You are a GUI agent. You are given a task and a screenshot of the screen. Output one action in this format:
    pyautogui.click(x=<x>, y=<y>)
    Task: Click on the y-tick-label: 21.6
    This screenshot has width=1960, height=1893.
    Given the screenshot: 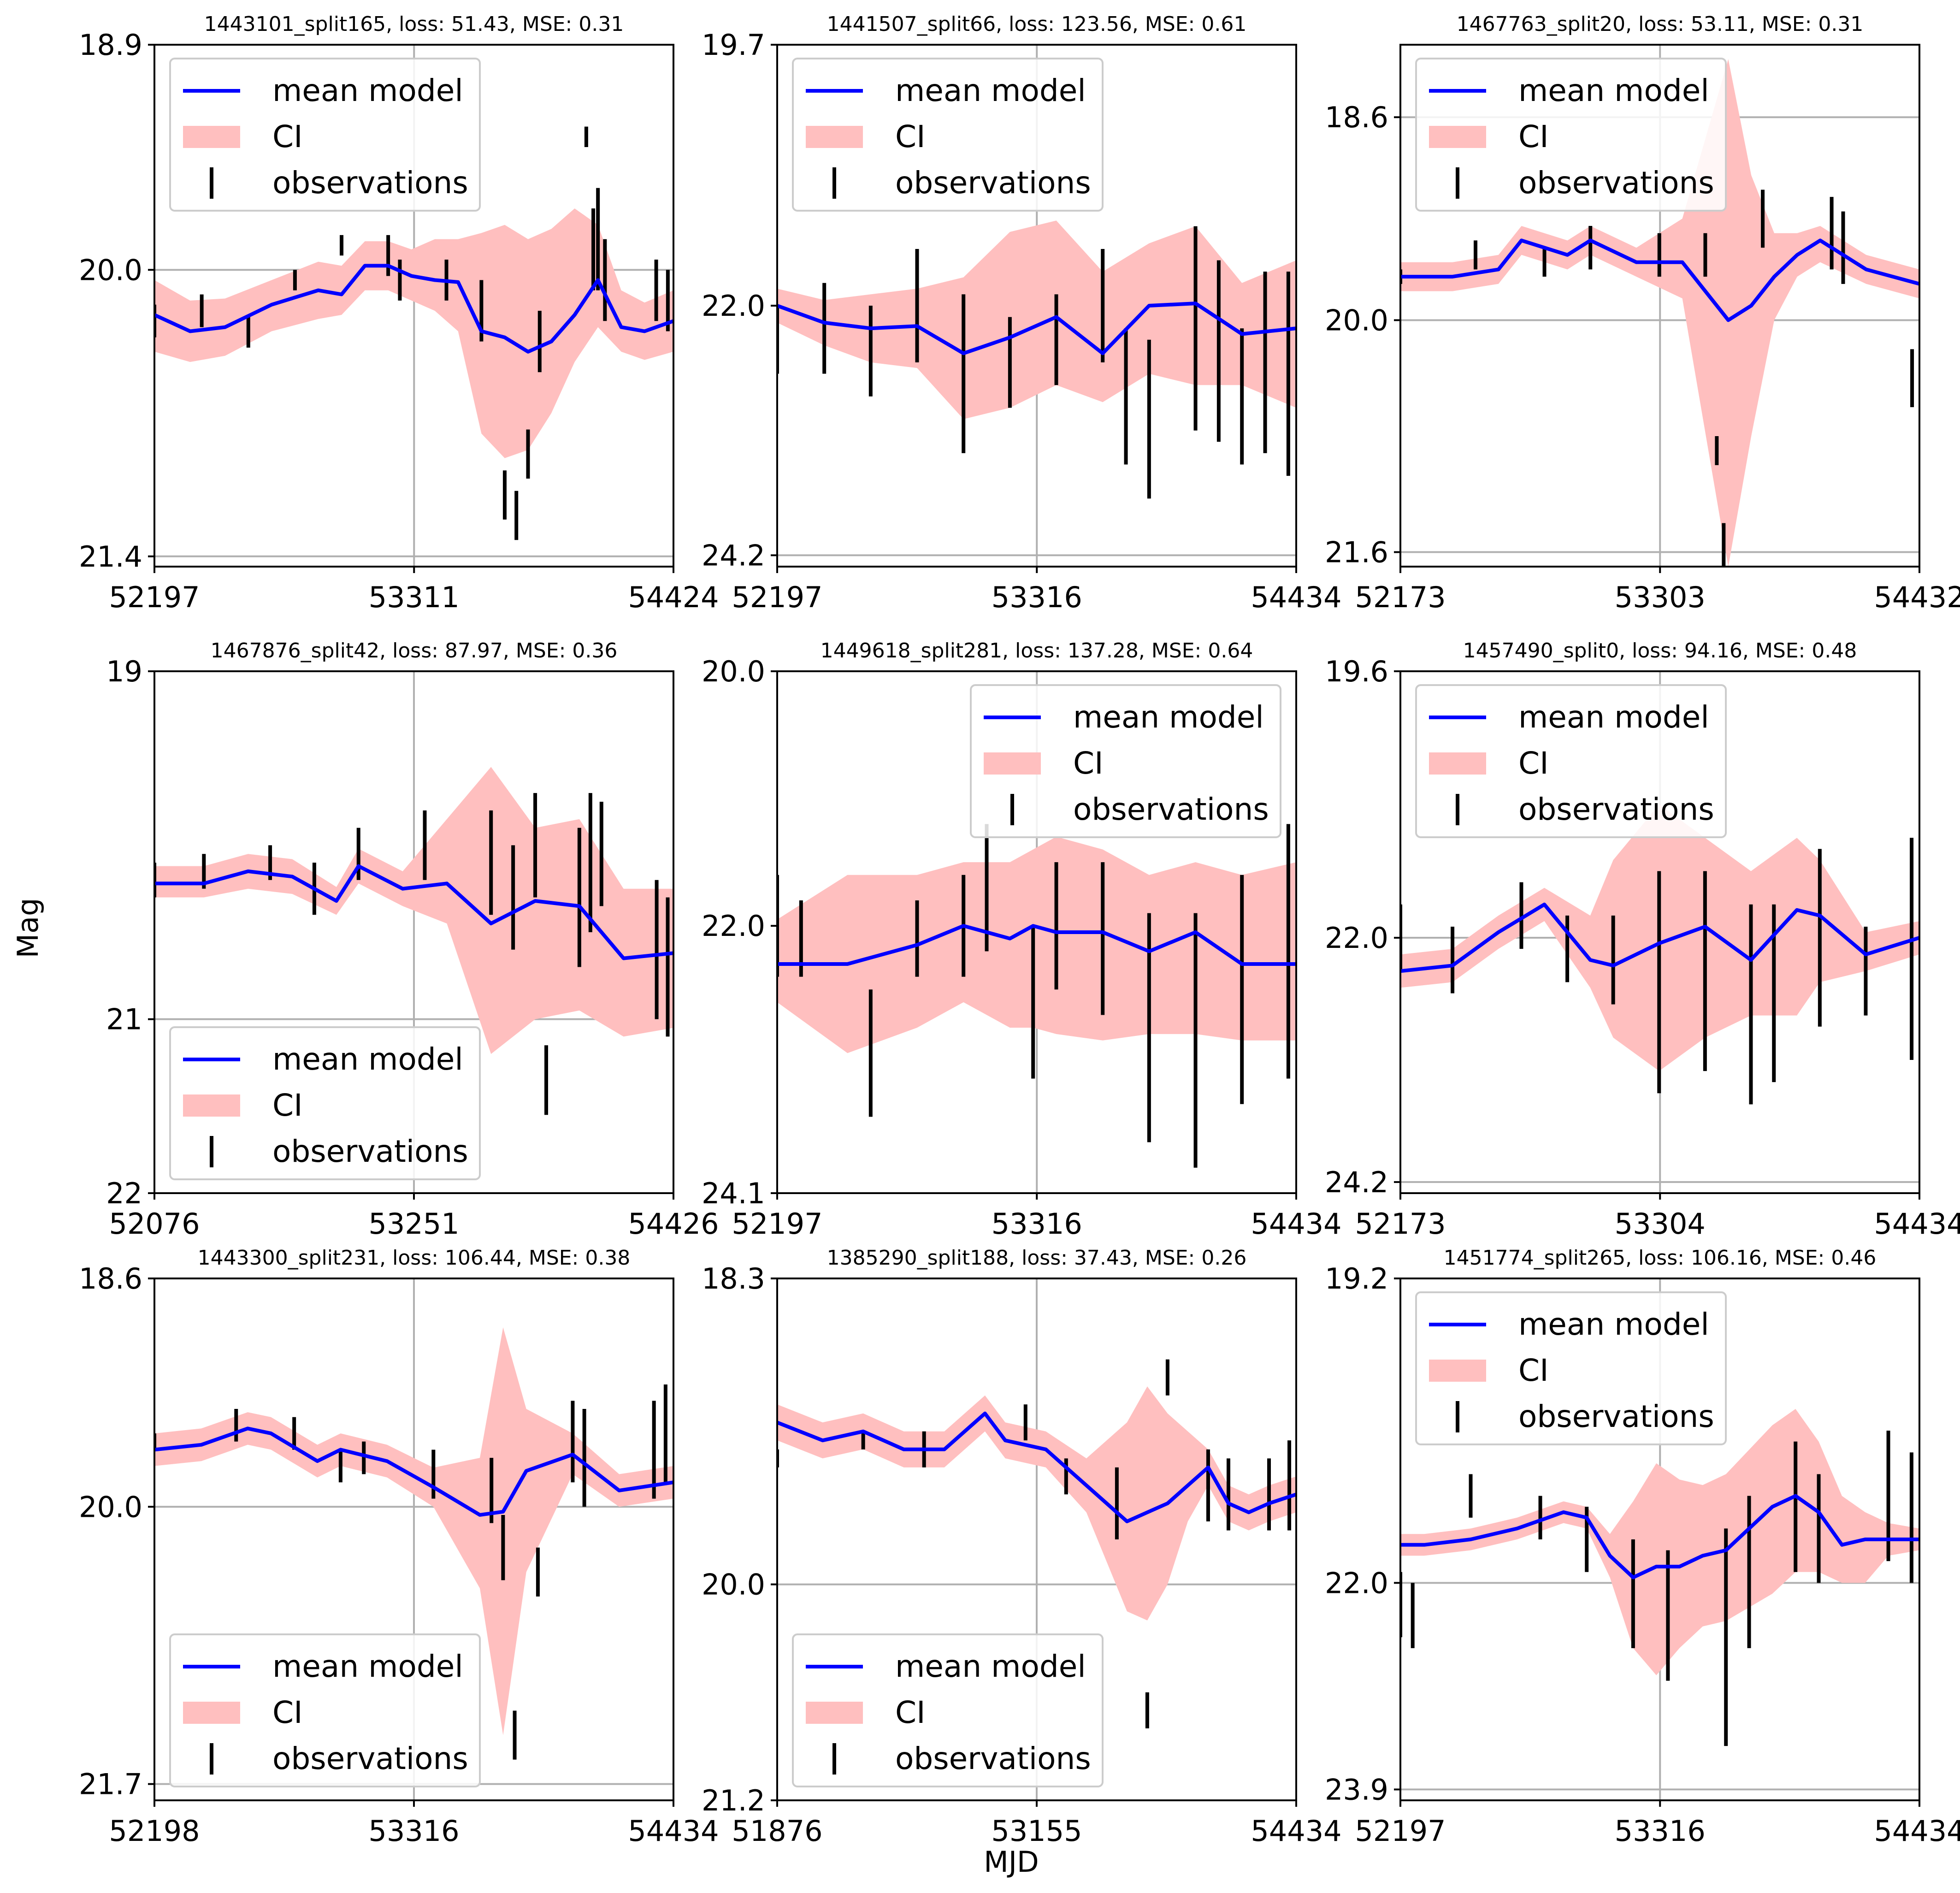 What is the action you would take?
    pyautogui.click(x=1356, y=552)
    